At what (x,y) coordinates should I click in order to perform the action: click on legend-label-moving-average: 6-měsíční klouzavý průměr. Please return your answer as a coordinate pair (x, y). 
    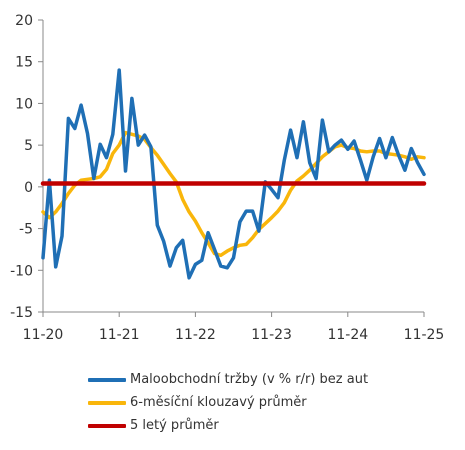
    Looking at the image, I should click on (218, 402).